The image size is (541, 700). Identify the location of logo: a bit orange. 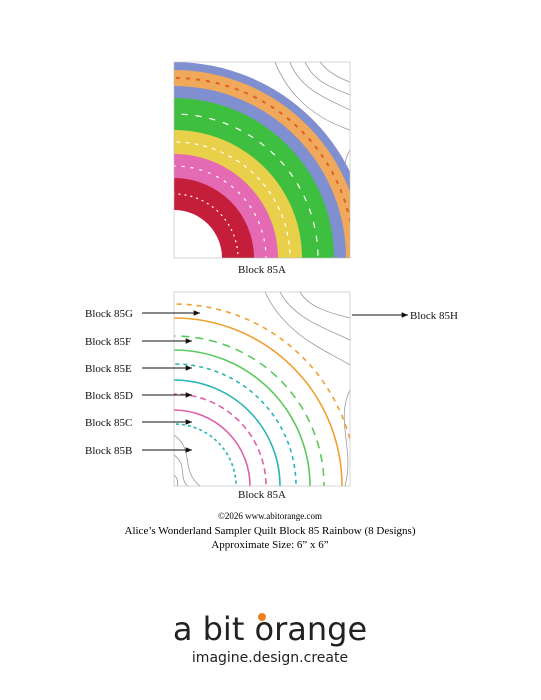
(270, 629).